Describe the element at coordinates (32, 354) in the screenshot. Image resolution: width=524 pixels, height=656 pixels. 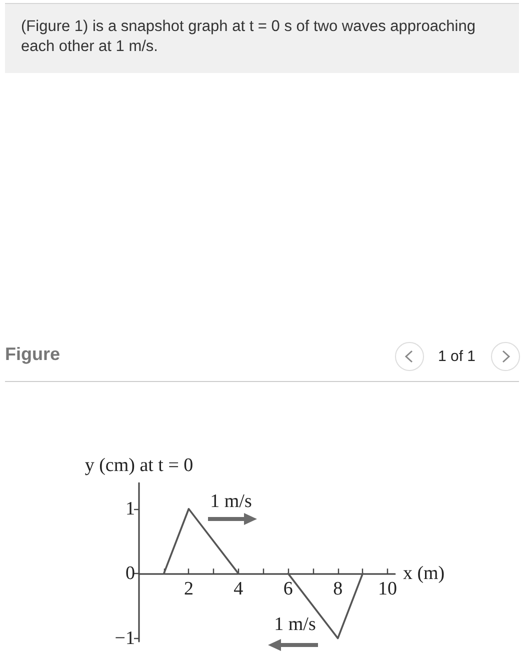
I see `chart-title: Figure` at that location.